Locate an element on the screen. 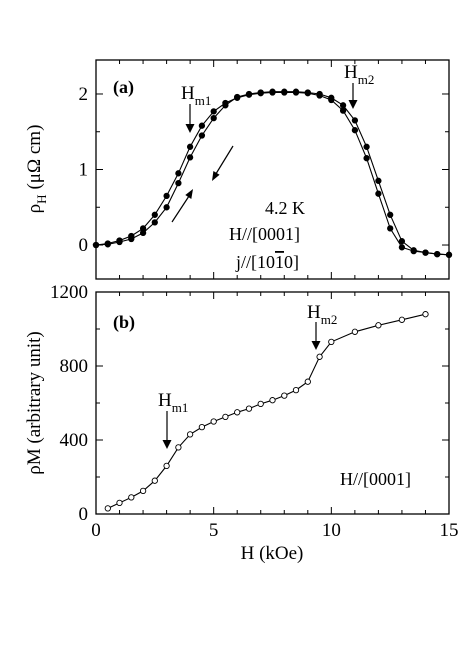  hm1-arrow-a is located at coordinates (190, 118).